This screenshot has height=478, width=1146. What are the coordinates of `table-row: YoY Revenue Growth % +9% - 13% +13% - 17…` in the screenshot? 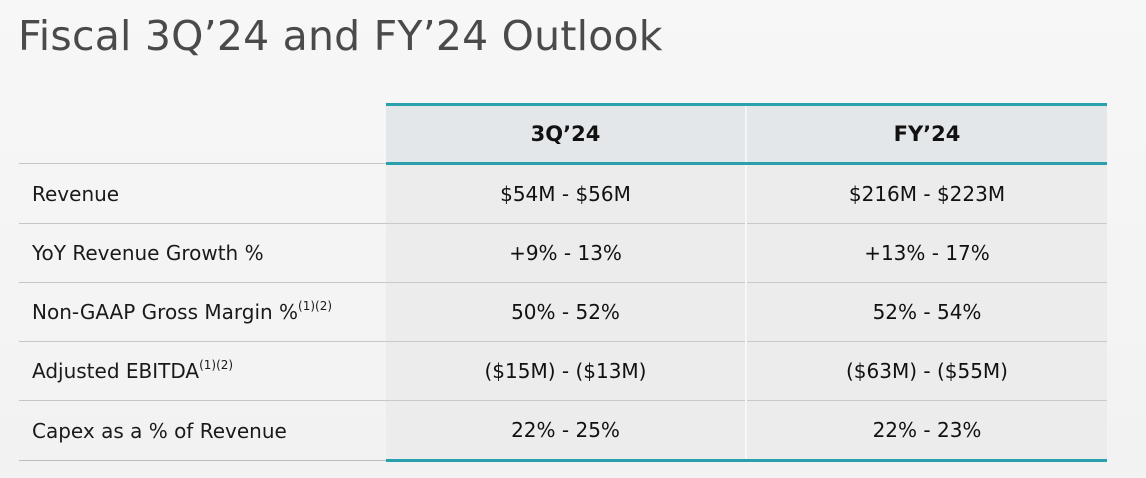 It's located at (563, 253).